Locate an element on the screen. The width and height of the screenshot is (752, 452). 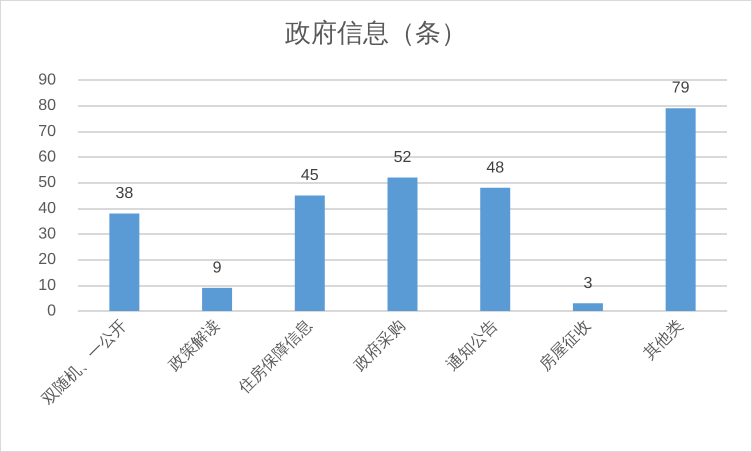
data-label: 9 is located at coordinates (217, 267).